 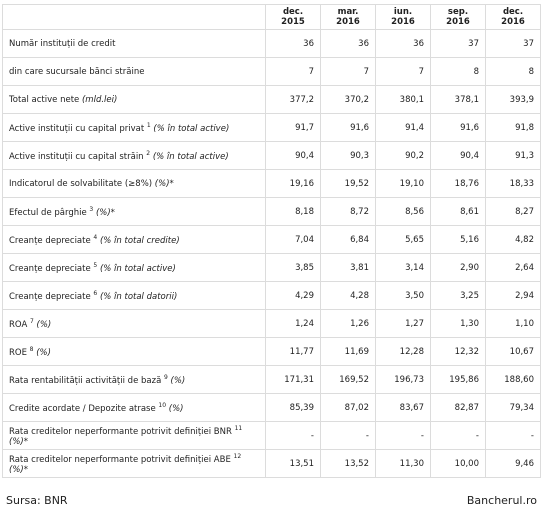 What do you see at coordinates (458, 99) in the screenshot?
I see `cell-value: 378,1` at bounding box center [458, 99].